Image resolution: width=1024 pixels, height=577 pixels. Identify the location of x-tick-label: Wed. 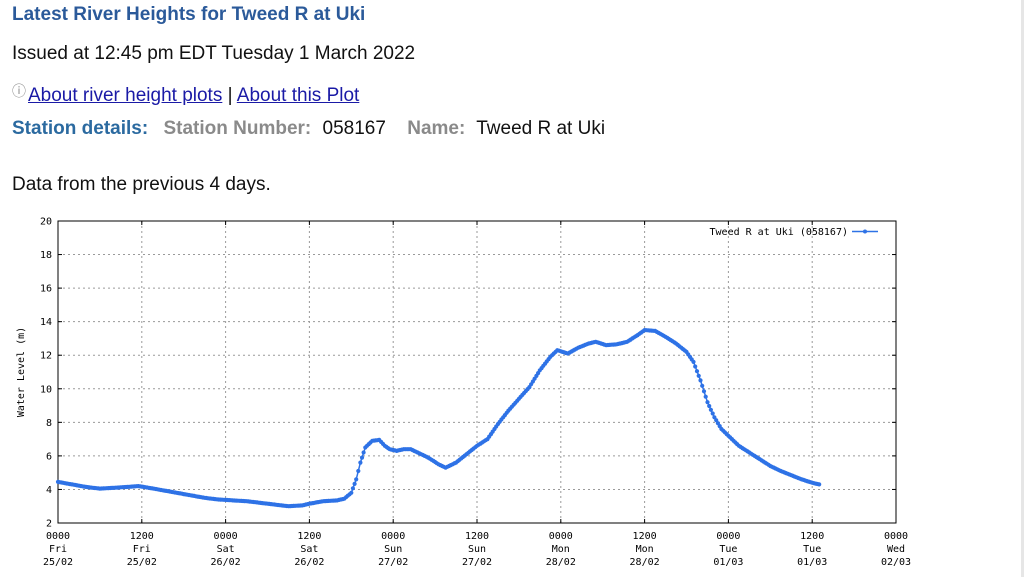
(896, 549).